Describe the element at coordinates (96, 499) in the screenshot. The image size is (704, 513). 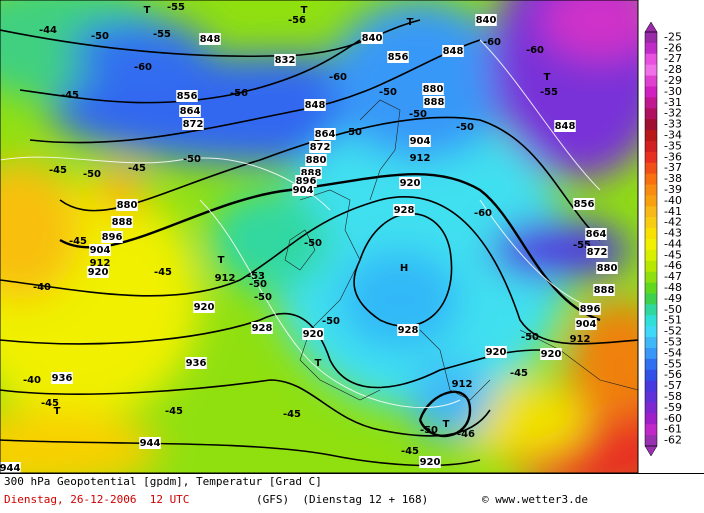
I see `footer-date: Dienstag, 26-12-2006 12 UTC` at that location.